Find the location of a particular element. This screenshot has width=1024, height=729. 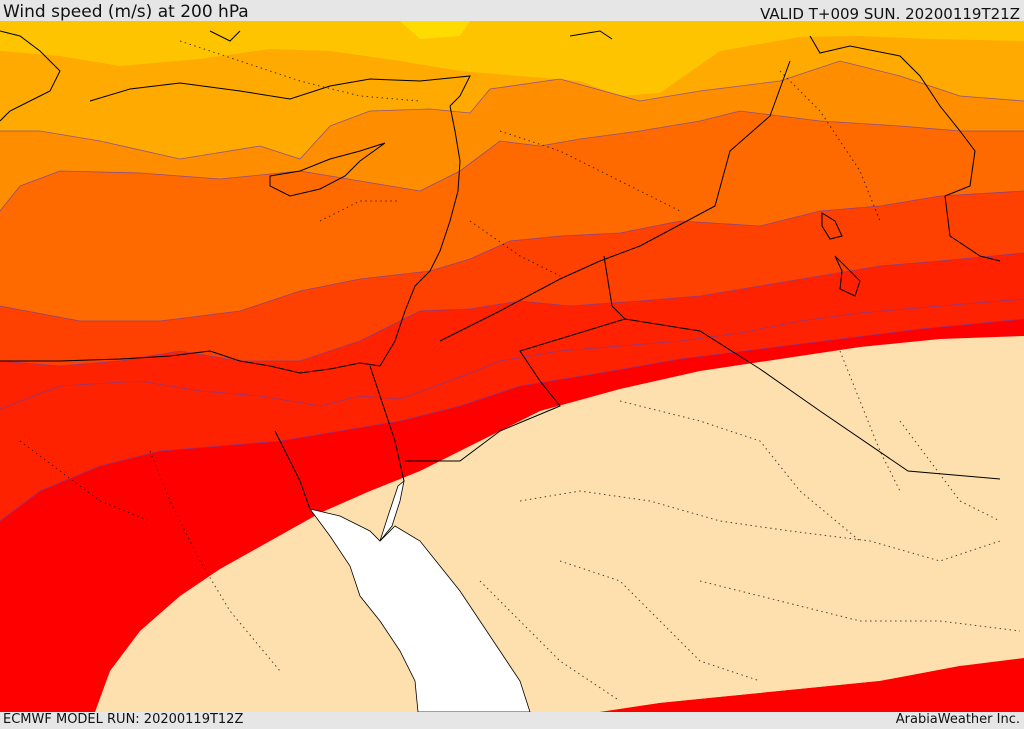

valid-time-label: VALID T+009 SUN. 20200119T21Z is located at coordinates (890, 14).